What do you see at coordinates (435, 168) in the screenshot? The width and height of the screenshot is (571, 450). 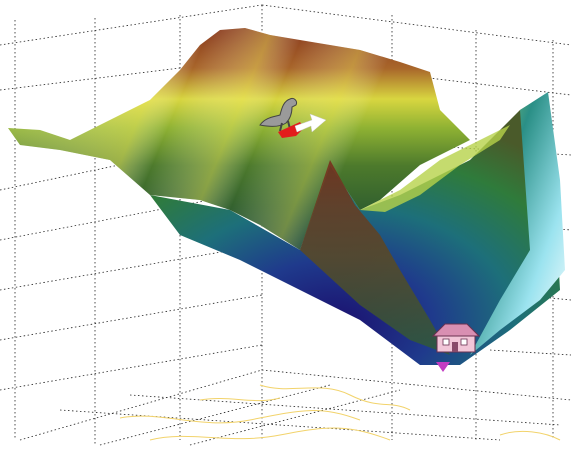 I see `green-ledge` at bounding box center [435, 168].